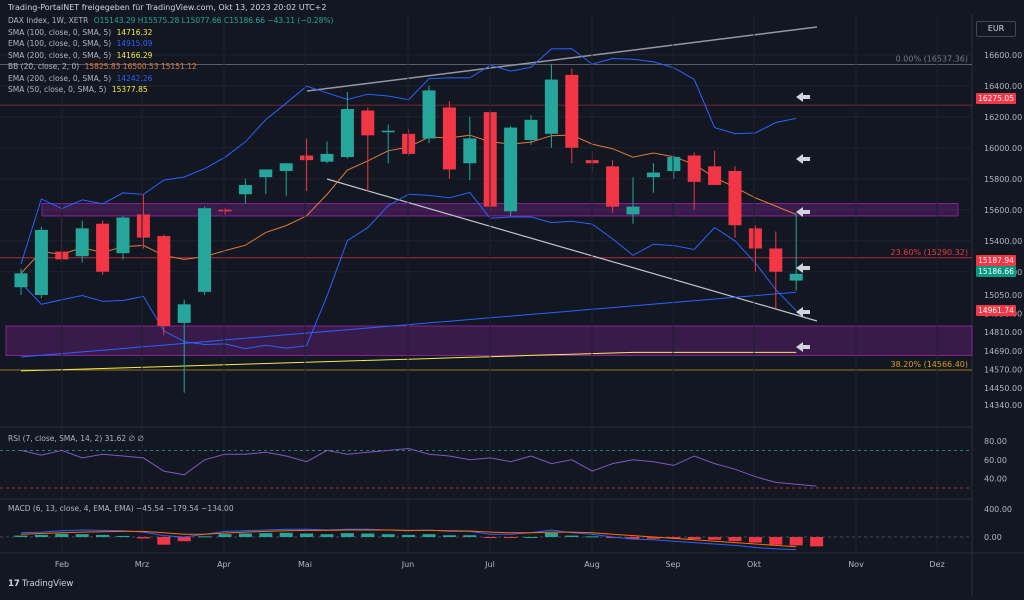  Describe the element at coordinates (408, 361) in the screenshot. I see `sma200-line` at that location.